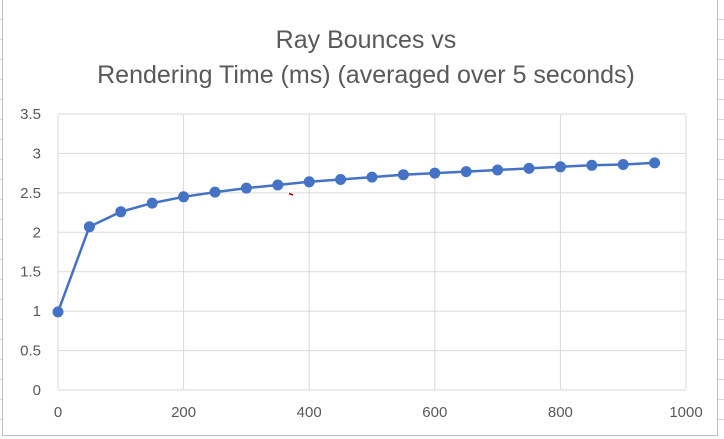 The height and width of the screenshot is (439, 724). Describe the element at coordinates (309, 412) in the screenshot. I see `x-tick-label: 400` at that location.